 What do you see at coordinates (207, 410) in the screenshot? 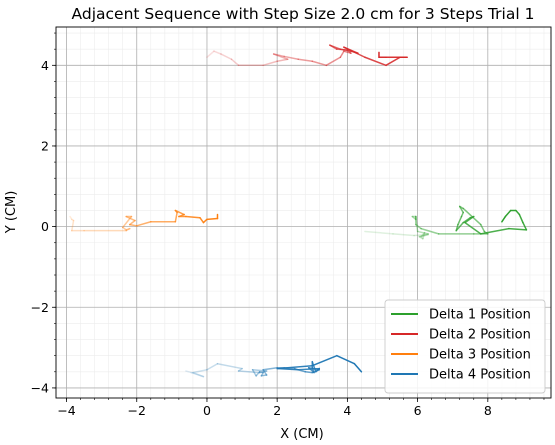
I see `x-tick-label: 0` at bounding box center [207, 410].